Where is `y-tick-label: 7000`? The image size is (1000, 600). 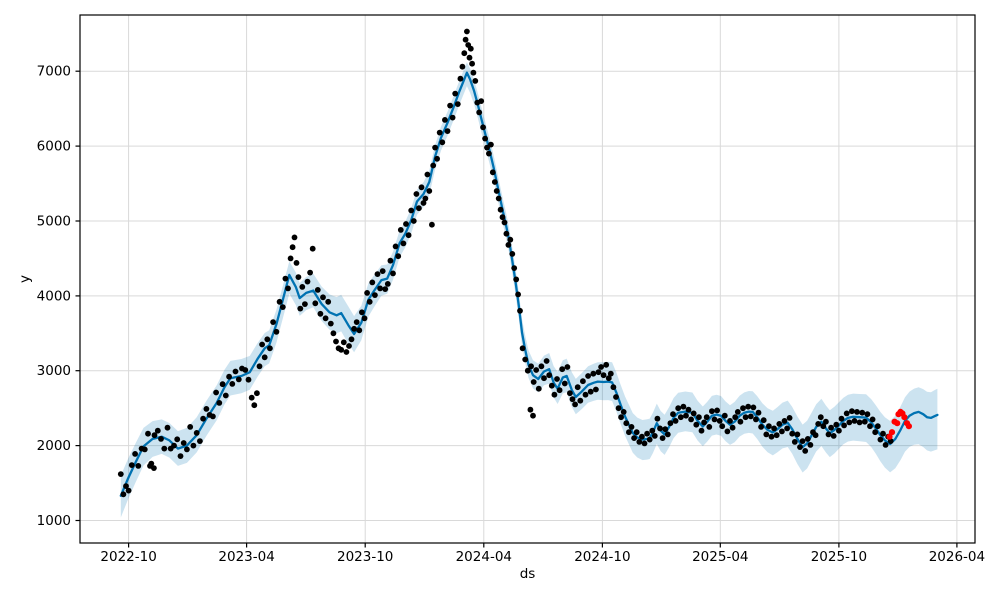 y-tick-label: 7000 is located at coordinates (54, 72).